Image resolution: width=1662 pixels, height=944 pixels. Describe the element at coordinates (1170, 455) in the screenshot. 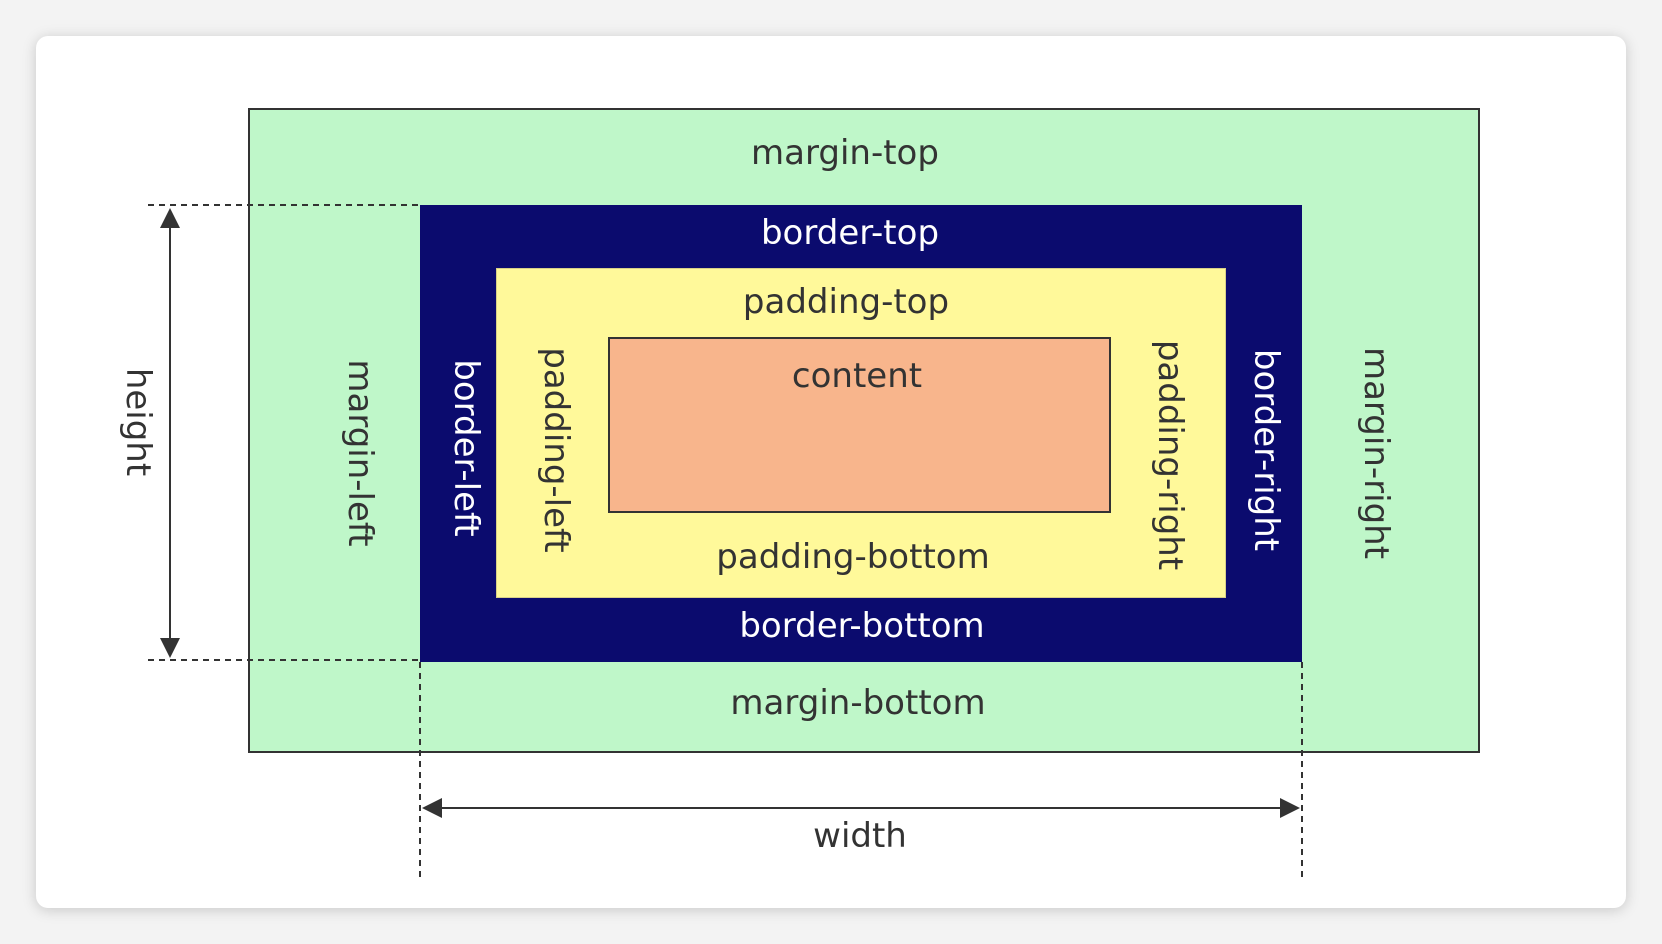

I see `padding-right-label: padding-right` at that location.